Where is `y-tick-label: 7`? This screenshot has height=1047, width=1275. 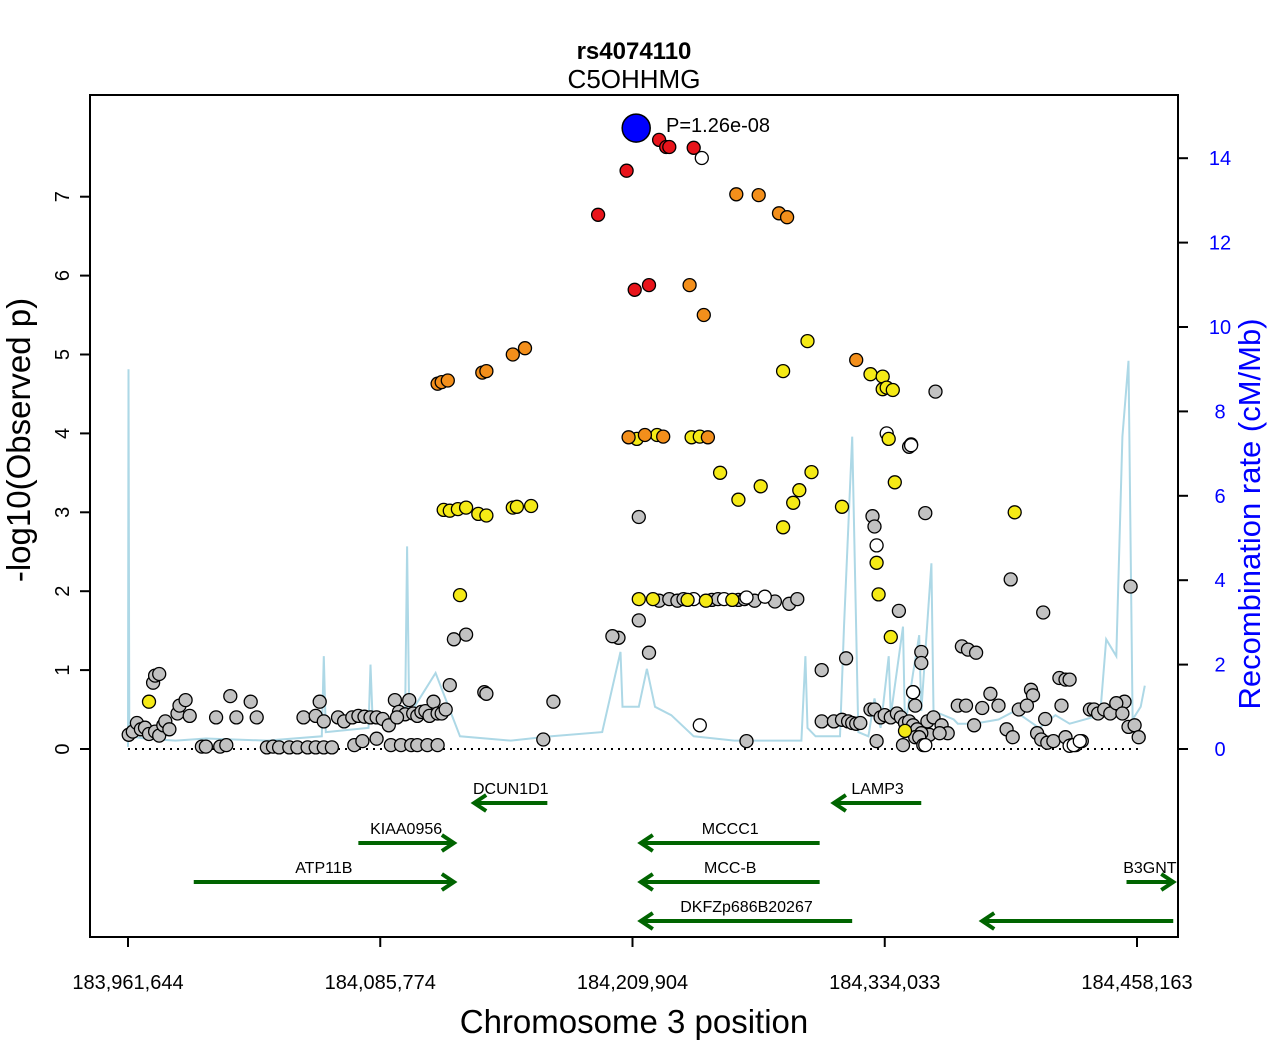
y-tick-label: 7 is located at coordinates (63, 196).